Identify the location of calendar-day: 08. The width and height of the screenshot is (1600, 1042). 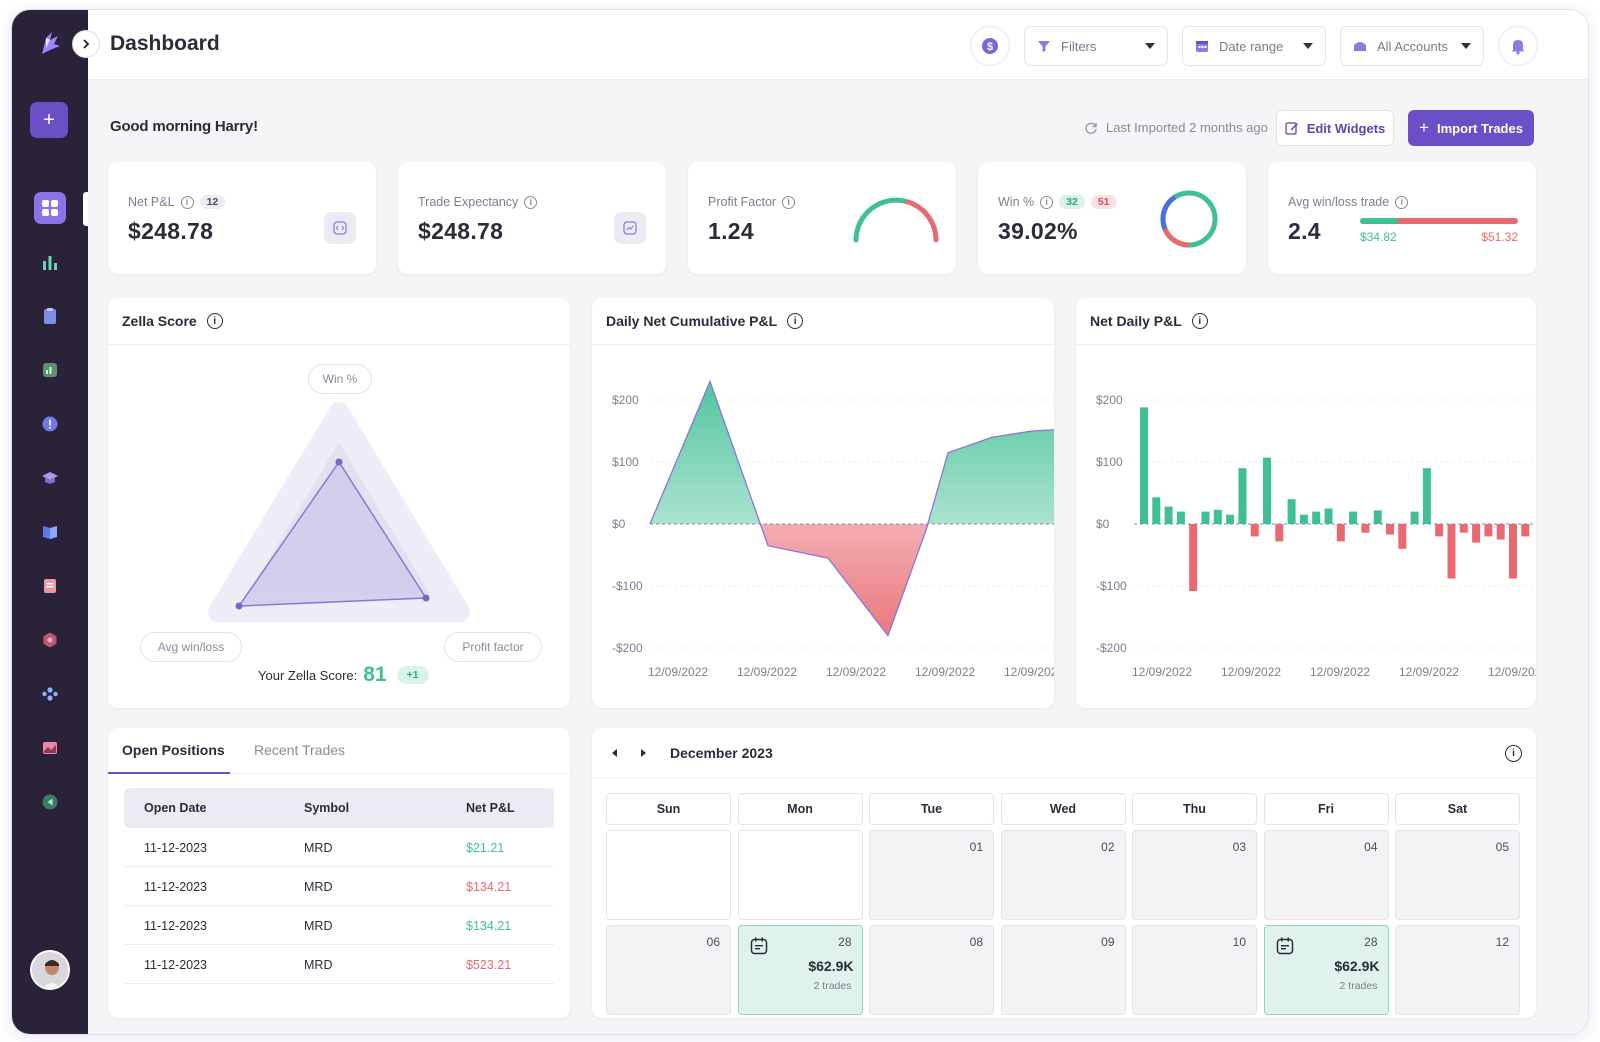
(931, 970).